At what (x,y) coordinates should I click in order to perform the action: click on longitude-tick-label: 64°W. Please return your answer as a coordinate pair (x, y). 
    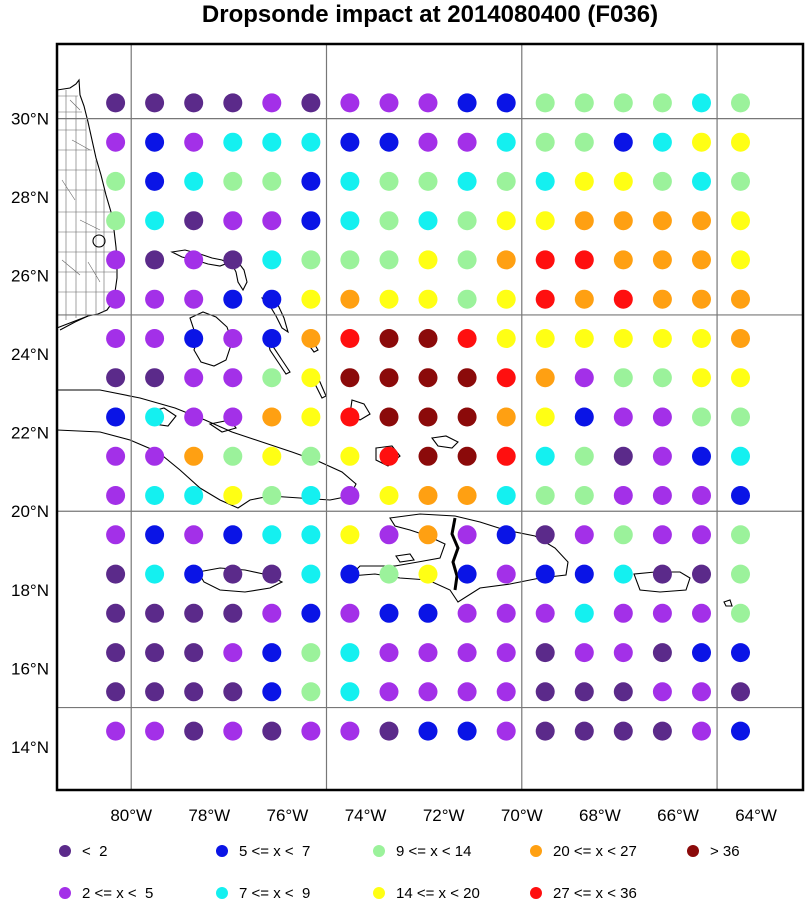
    Looking at the image, I should click on (756, 815).